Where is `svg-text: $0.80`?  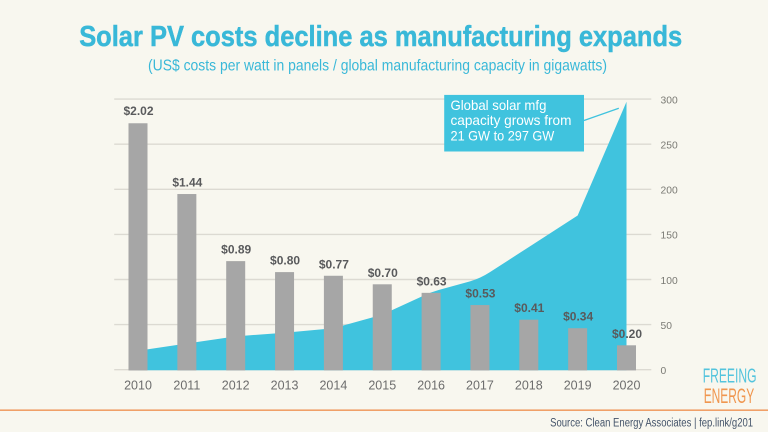 svg-text: $0.80 is located at coordinates (285, 261).